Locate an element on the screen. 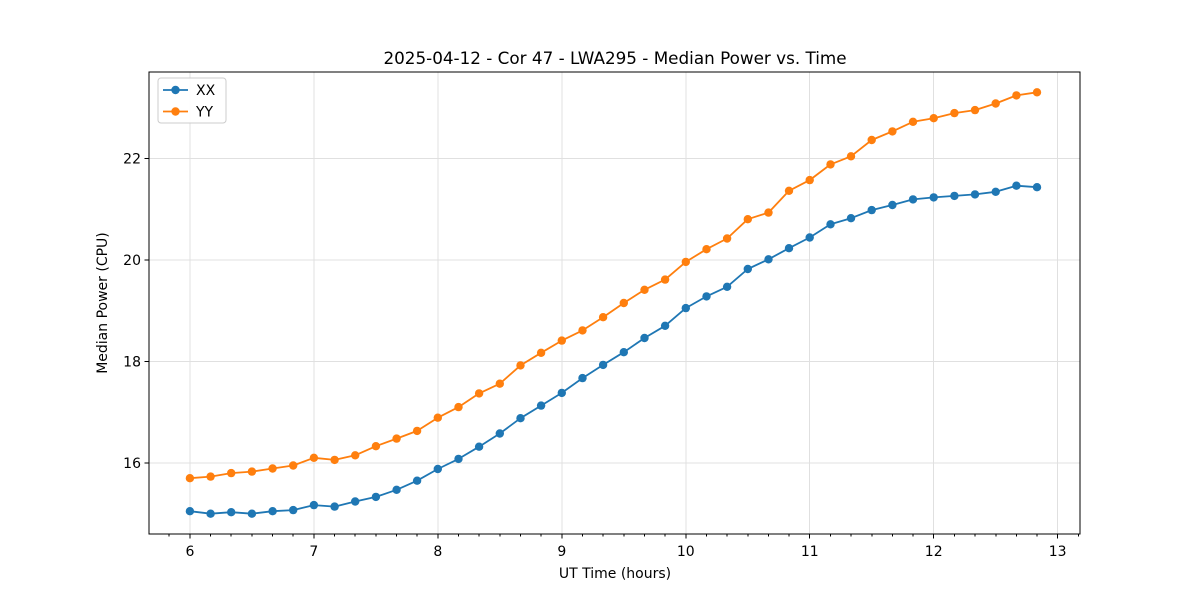  x-tick-label: 13 is located at coordinates (1058, 552).